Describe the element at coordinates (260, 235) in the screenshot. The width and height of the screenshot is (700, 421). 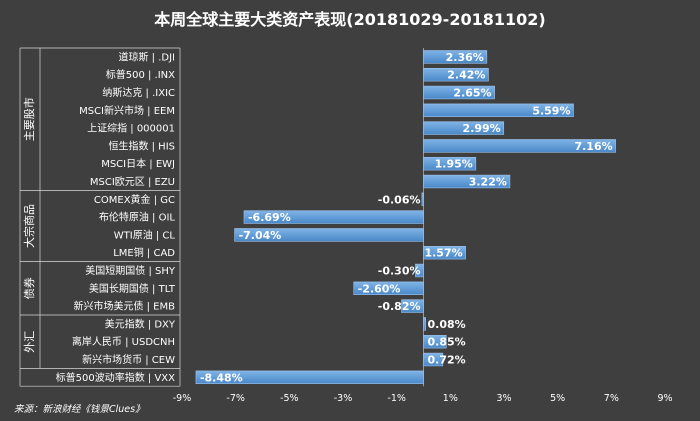
I see `value-label: -7.04%` at that location.